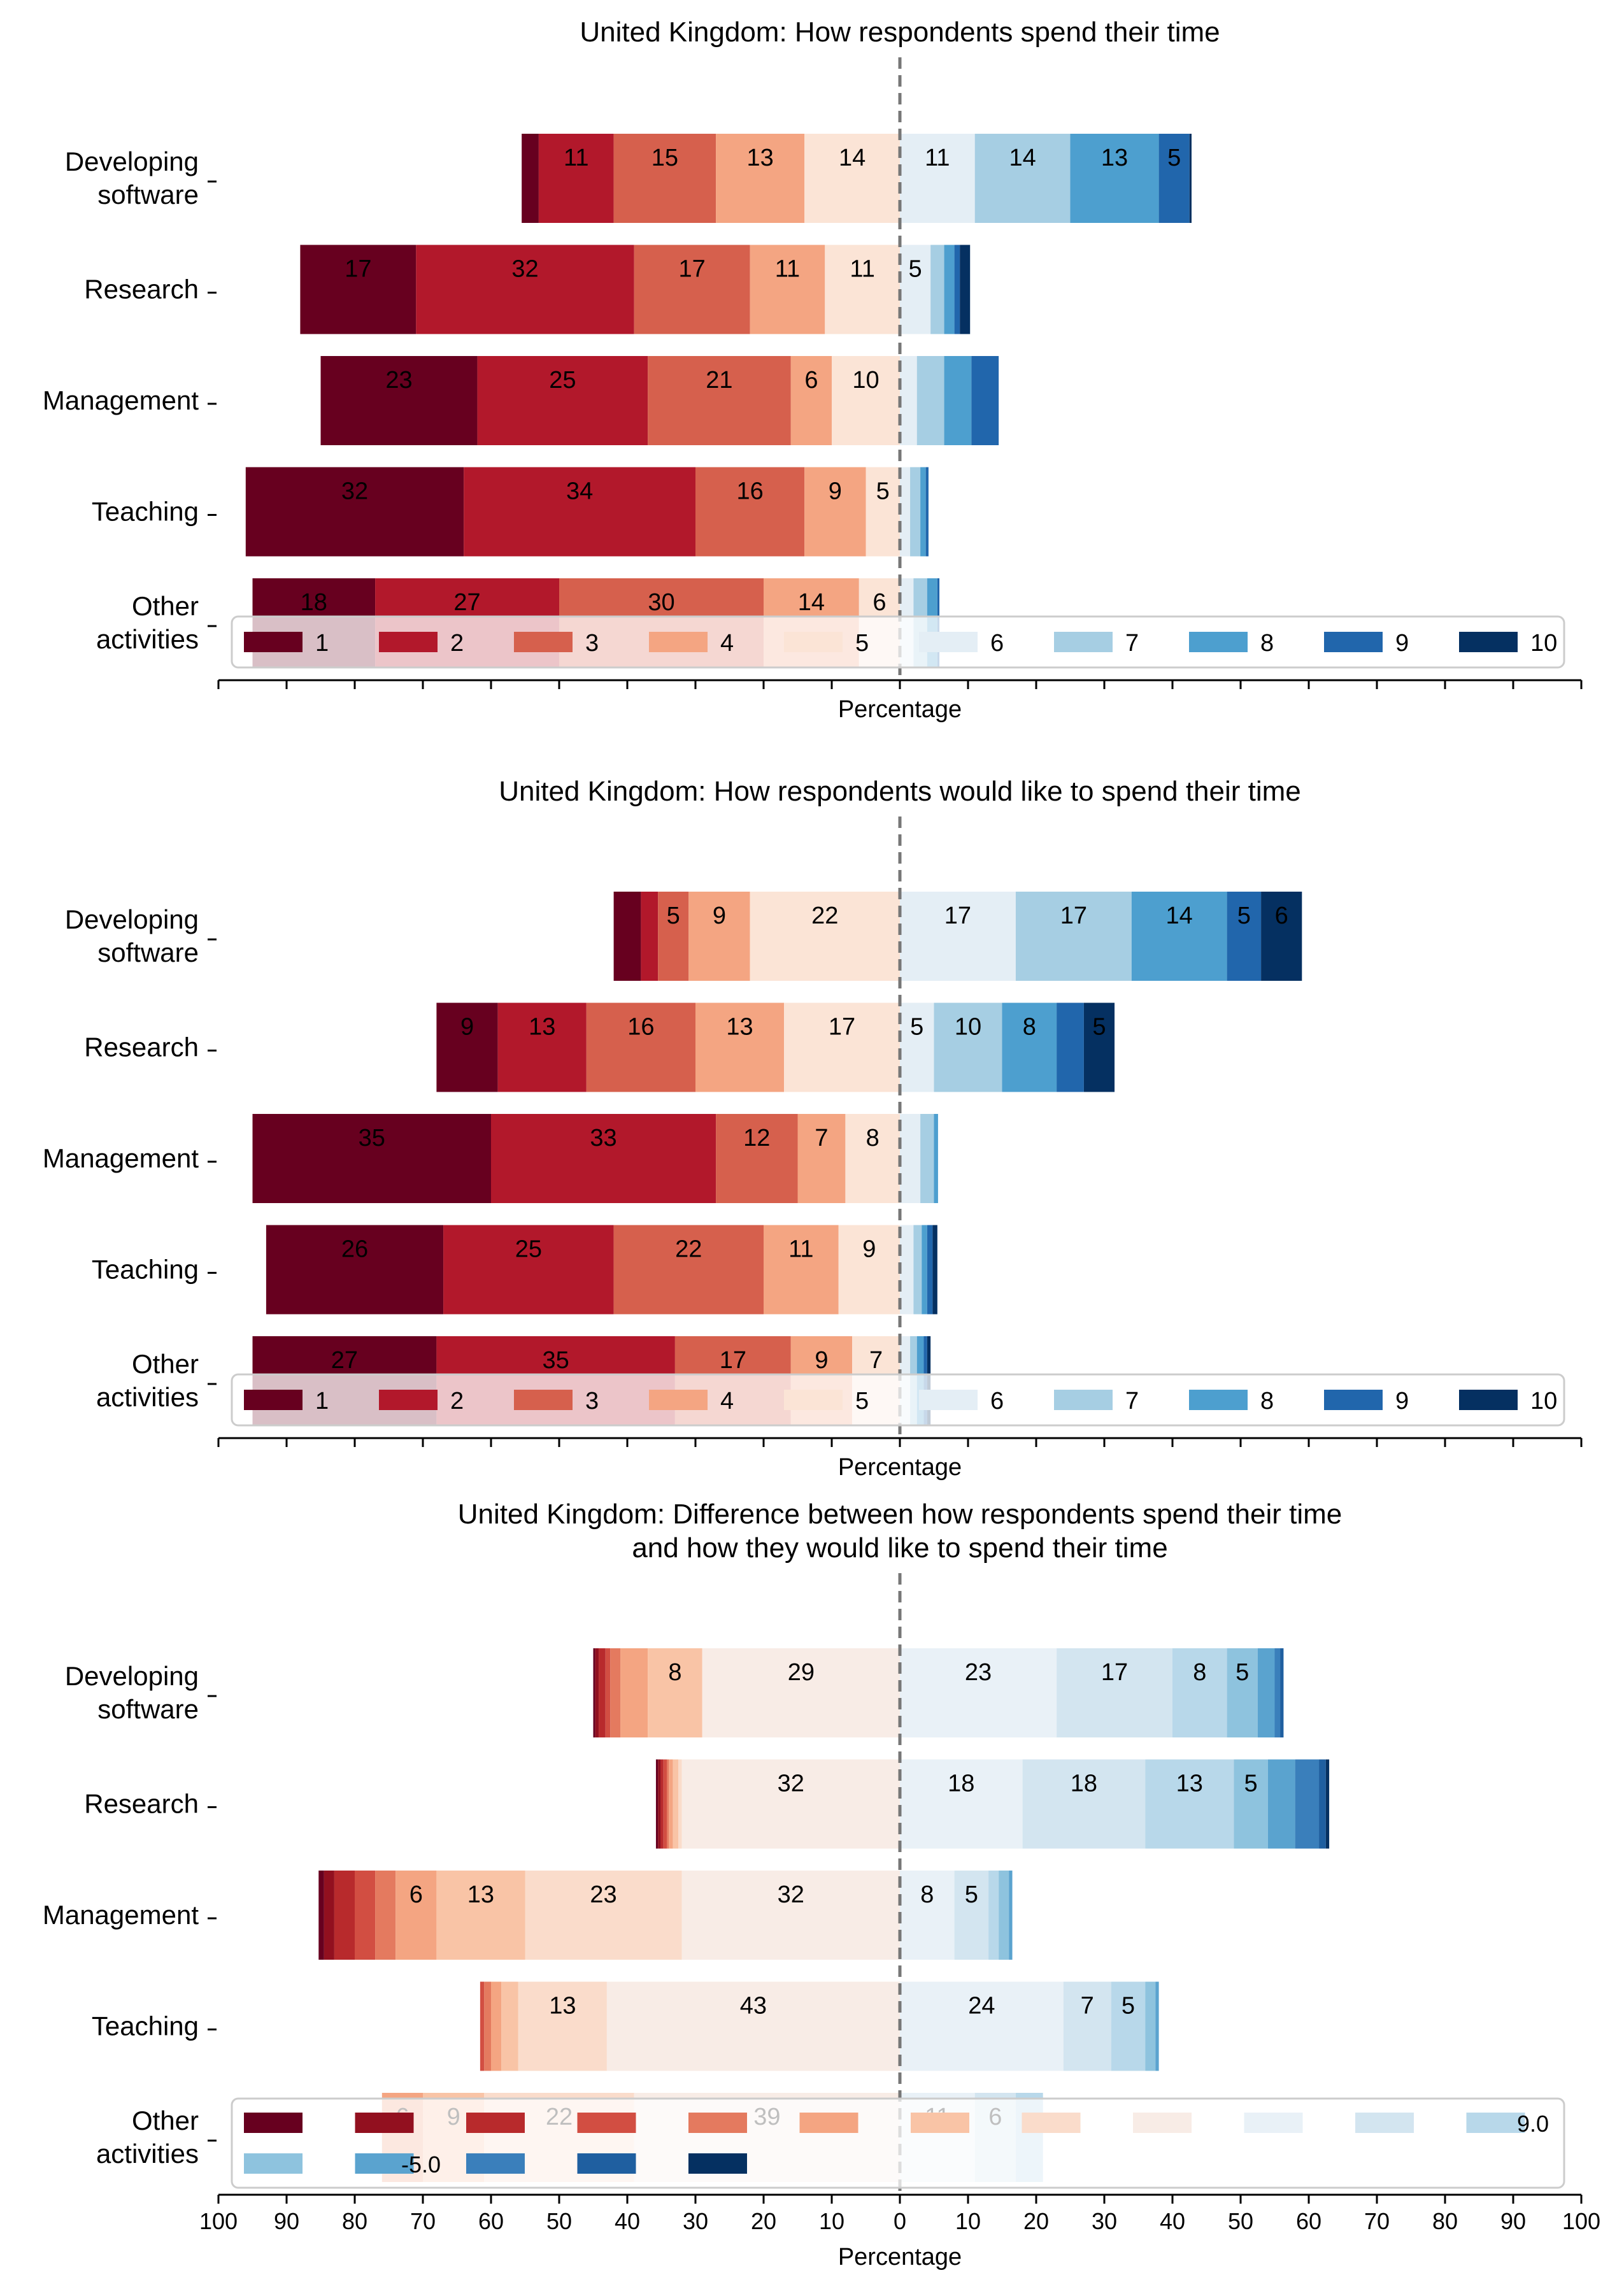 The width and height of the screenshot is (1624, 2296). I want to click on x-tick-label: 80, so click(1445, 2221).